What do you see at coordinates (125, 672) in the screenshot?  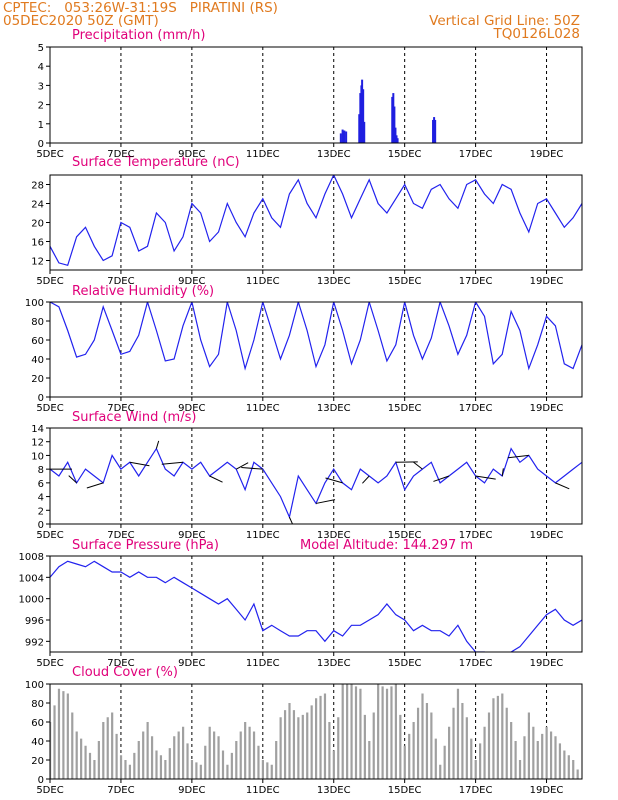 I see `cloud-title: Cloud Cover (%)` at bounding box center [125, 672].